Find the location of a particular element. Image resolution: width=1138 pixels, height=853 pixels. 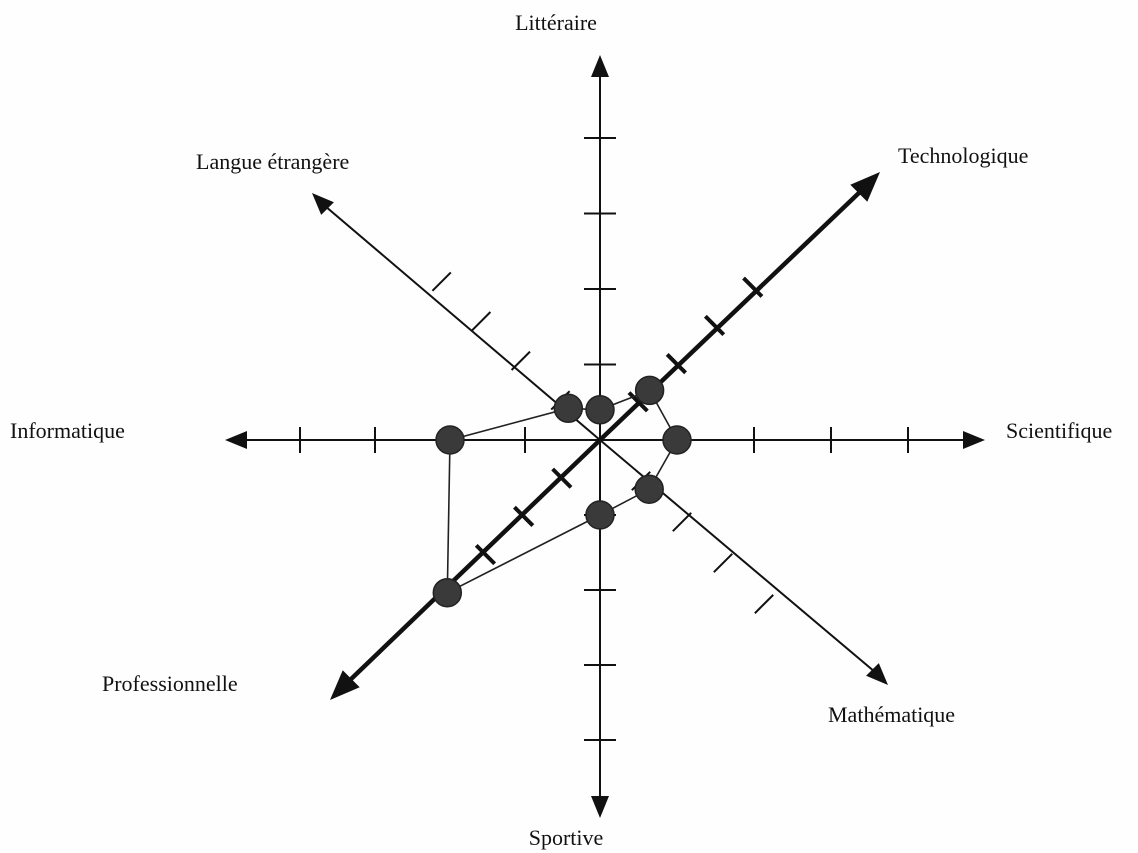

axis-label-sportive: Sportive is located at coordinates (566, 837).